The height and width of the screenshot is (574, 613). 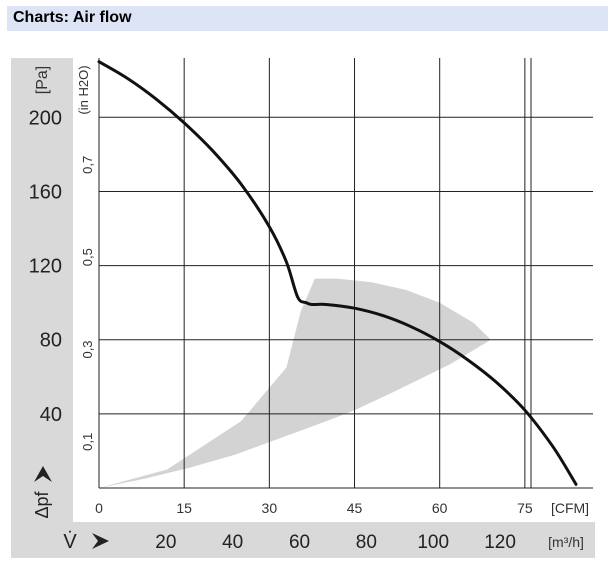 I want to click on title-bar: Charts: Air flow, so click(x=307, y=18).